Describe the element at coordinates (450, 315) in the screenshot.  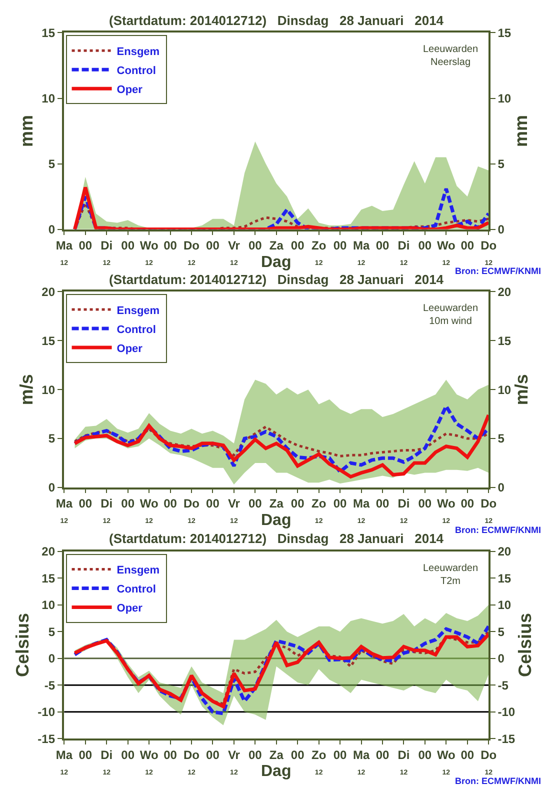
I see `annotation: Leeuwarden 10m wind` at that location.